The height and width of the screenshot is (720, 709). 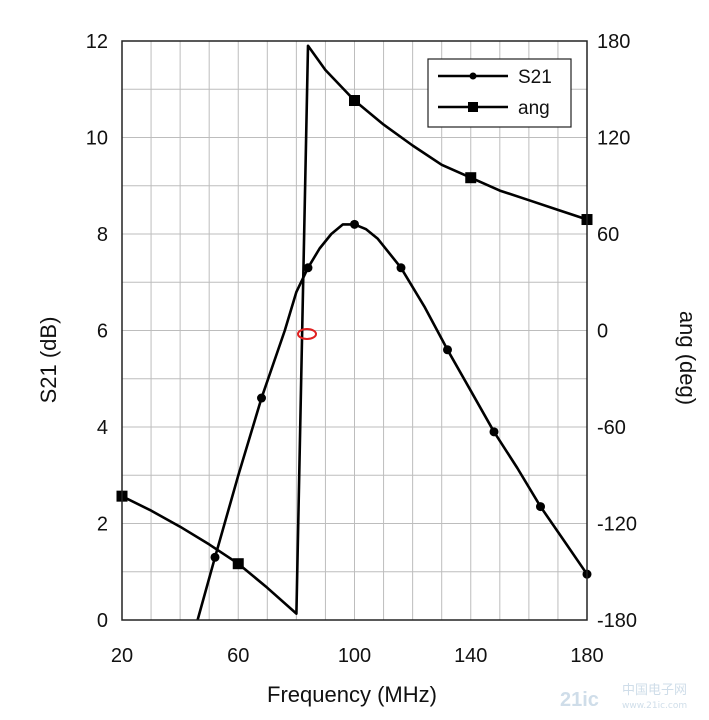 I want to click on right-tick-label: 120, so click(x=613, y=139).